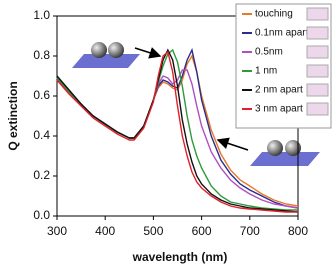 The height and width of the screenshot is (276, 333). What do you see at coordinates (298, 231) in the screenshot?
I see `x-tick-label: 800` at bounding box center [298, 231].